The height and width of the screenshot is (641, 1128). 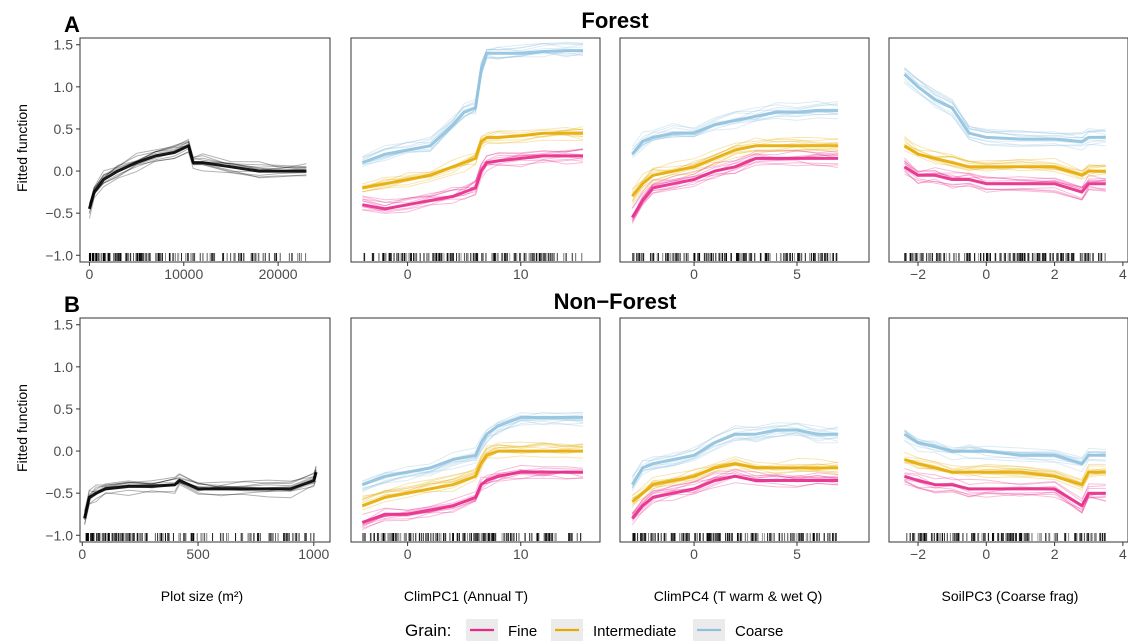 I want to click on series-band-coarse, so click(x=1005, y=109).